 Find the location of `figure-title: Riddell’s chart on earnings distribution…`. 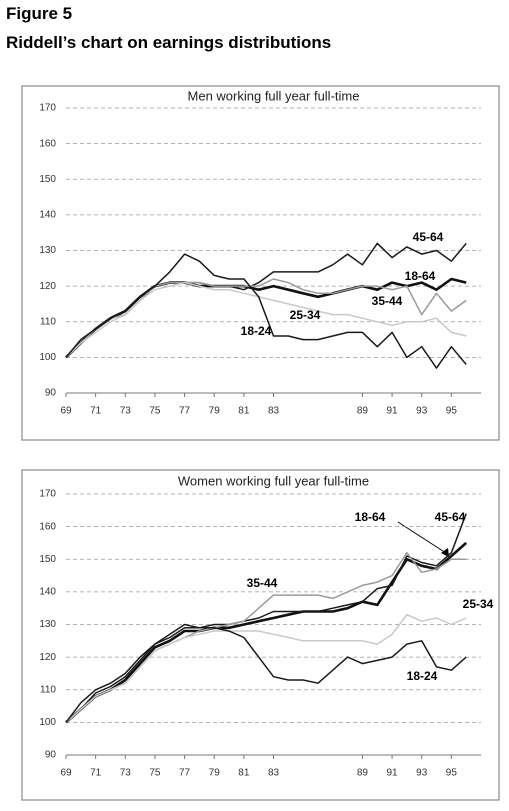

figure-title: Riddell’s chart on earnings distribution… is located at coordinates (169, 42).